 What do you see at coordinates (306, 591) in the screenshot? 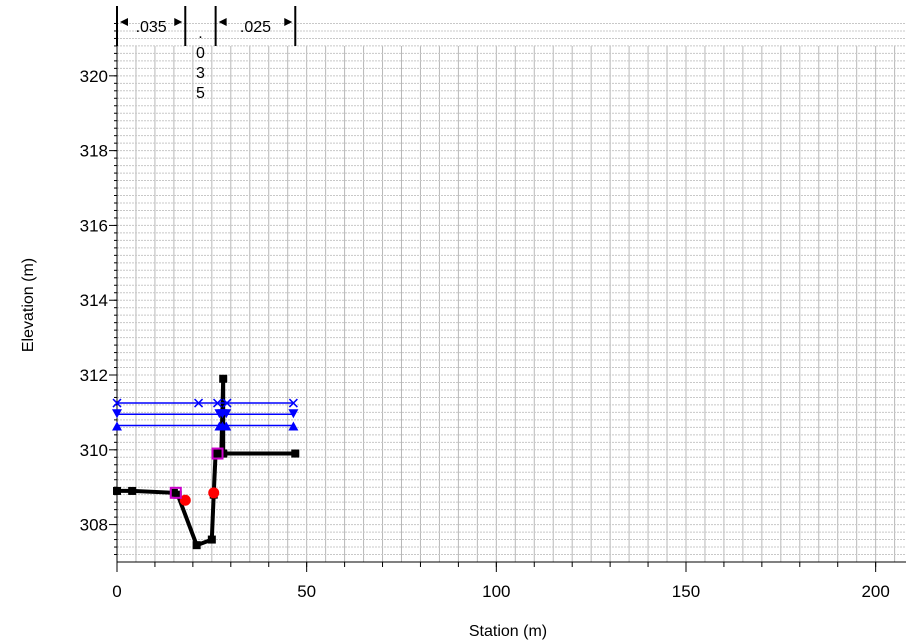
I see `x-tick-label: 50` at bounding box center [306, 591].